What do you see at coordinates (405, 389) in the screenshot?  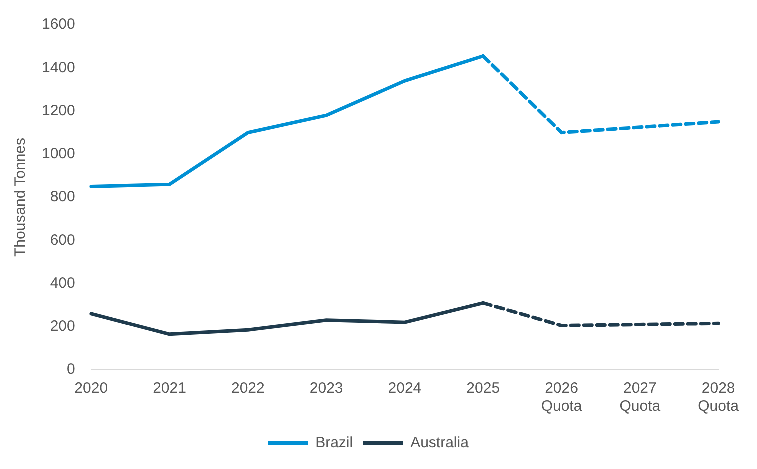 I see `x-tick-label: 2024` at bounding box center [405, 389].